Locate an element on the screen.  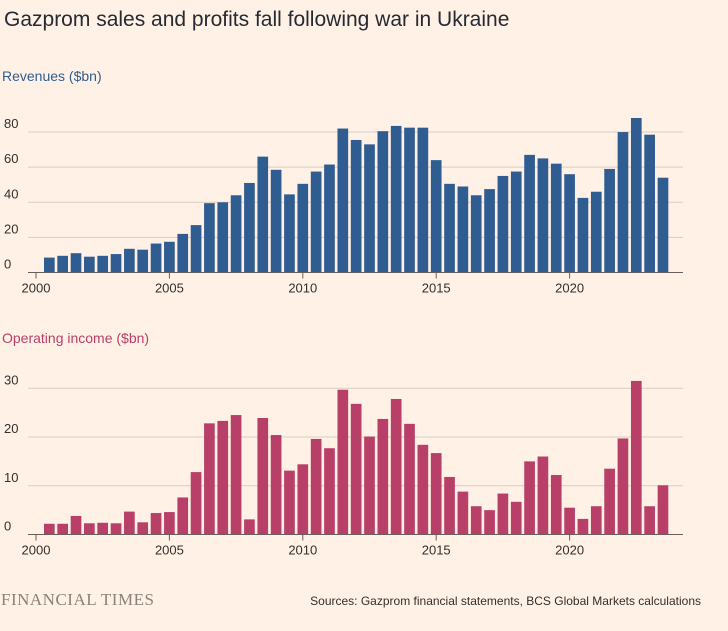
revenues-x-tick-label: 2020 is located at coordinates (569, 288).